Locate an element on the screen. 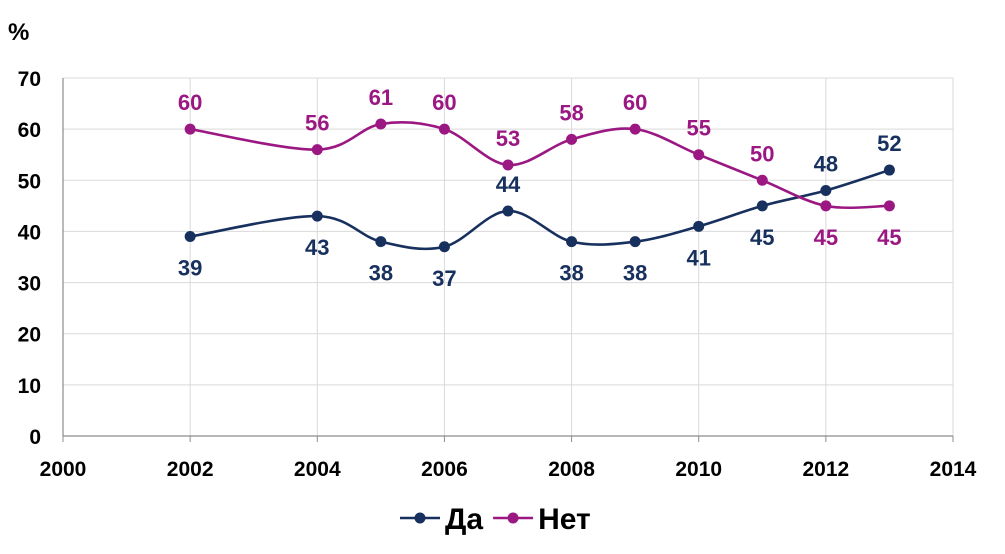 Image resolution: width=1005 pixels, height=554 pixels. y-axis-unit-label: % is located at coordinates (18, 32).